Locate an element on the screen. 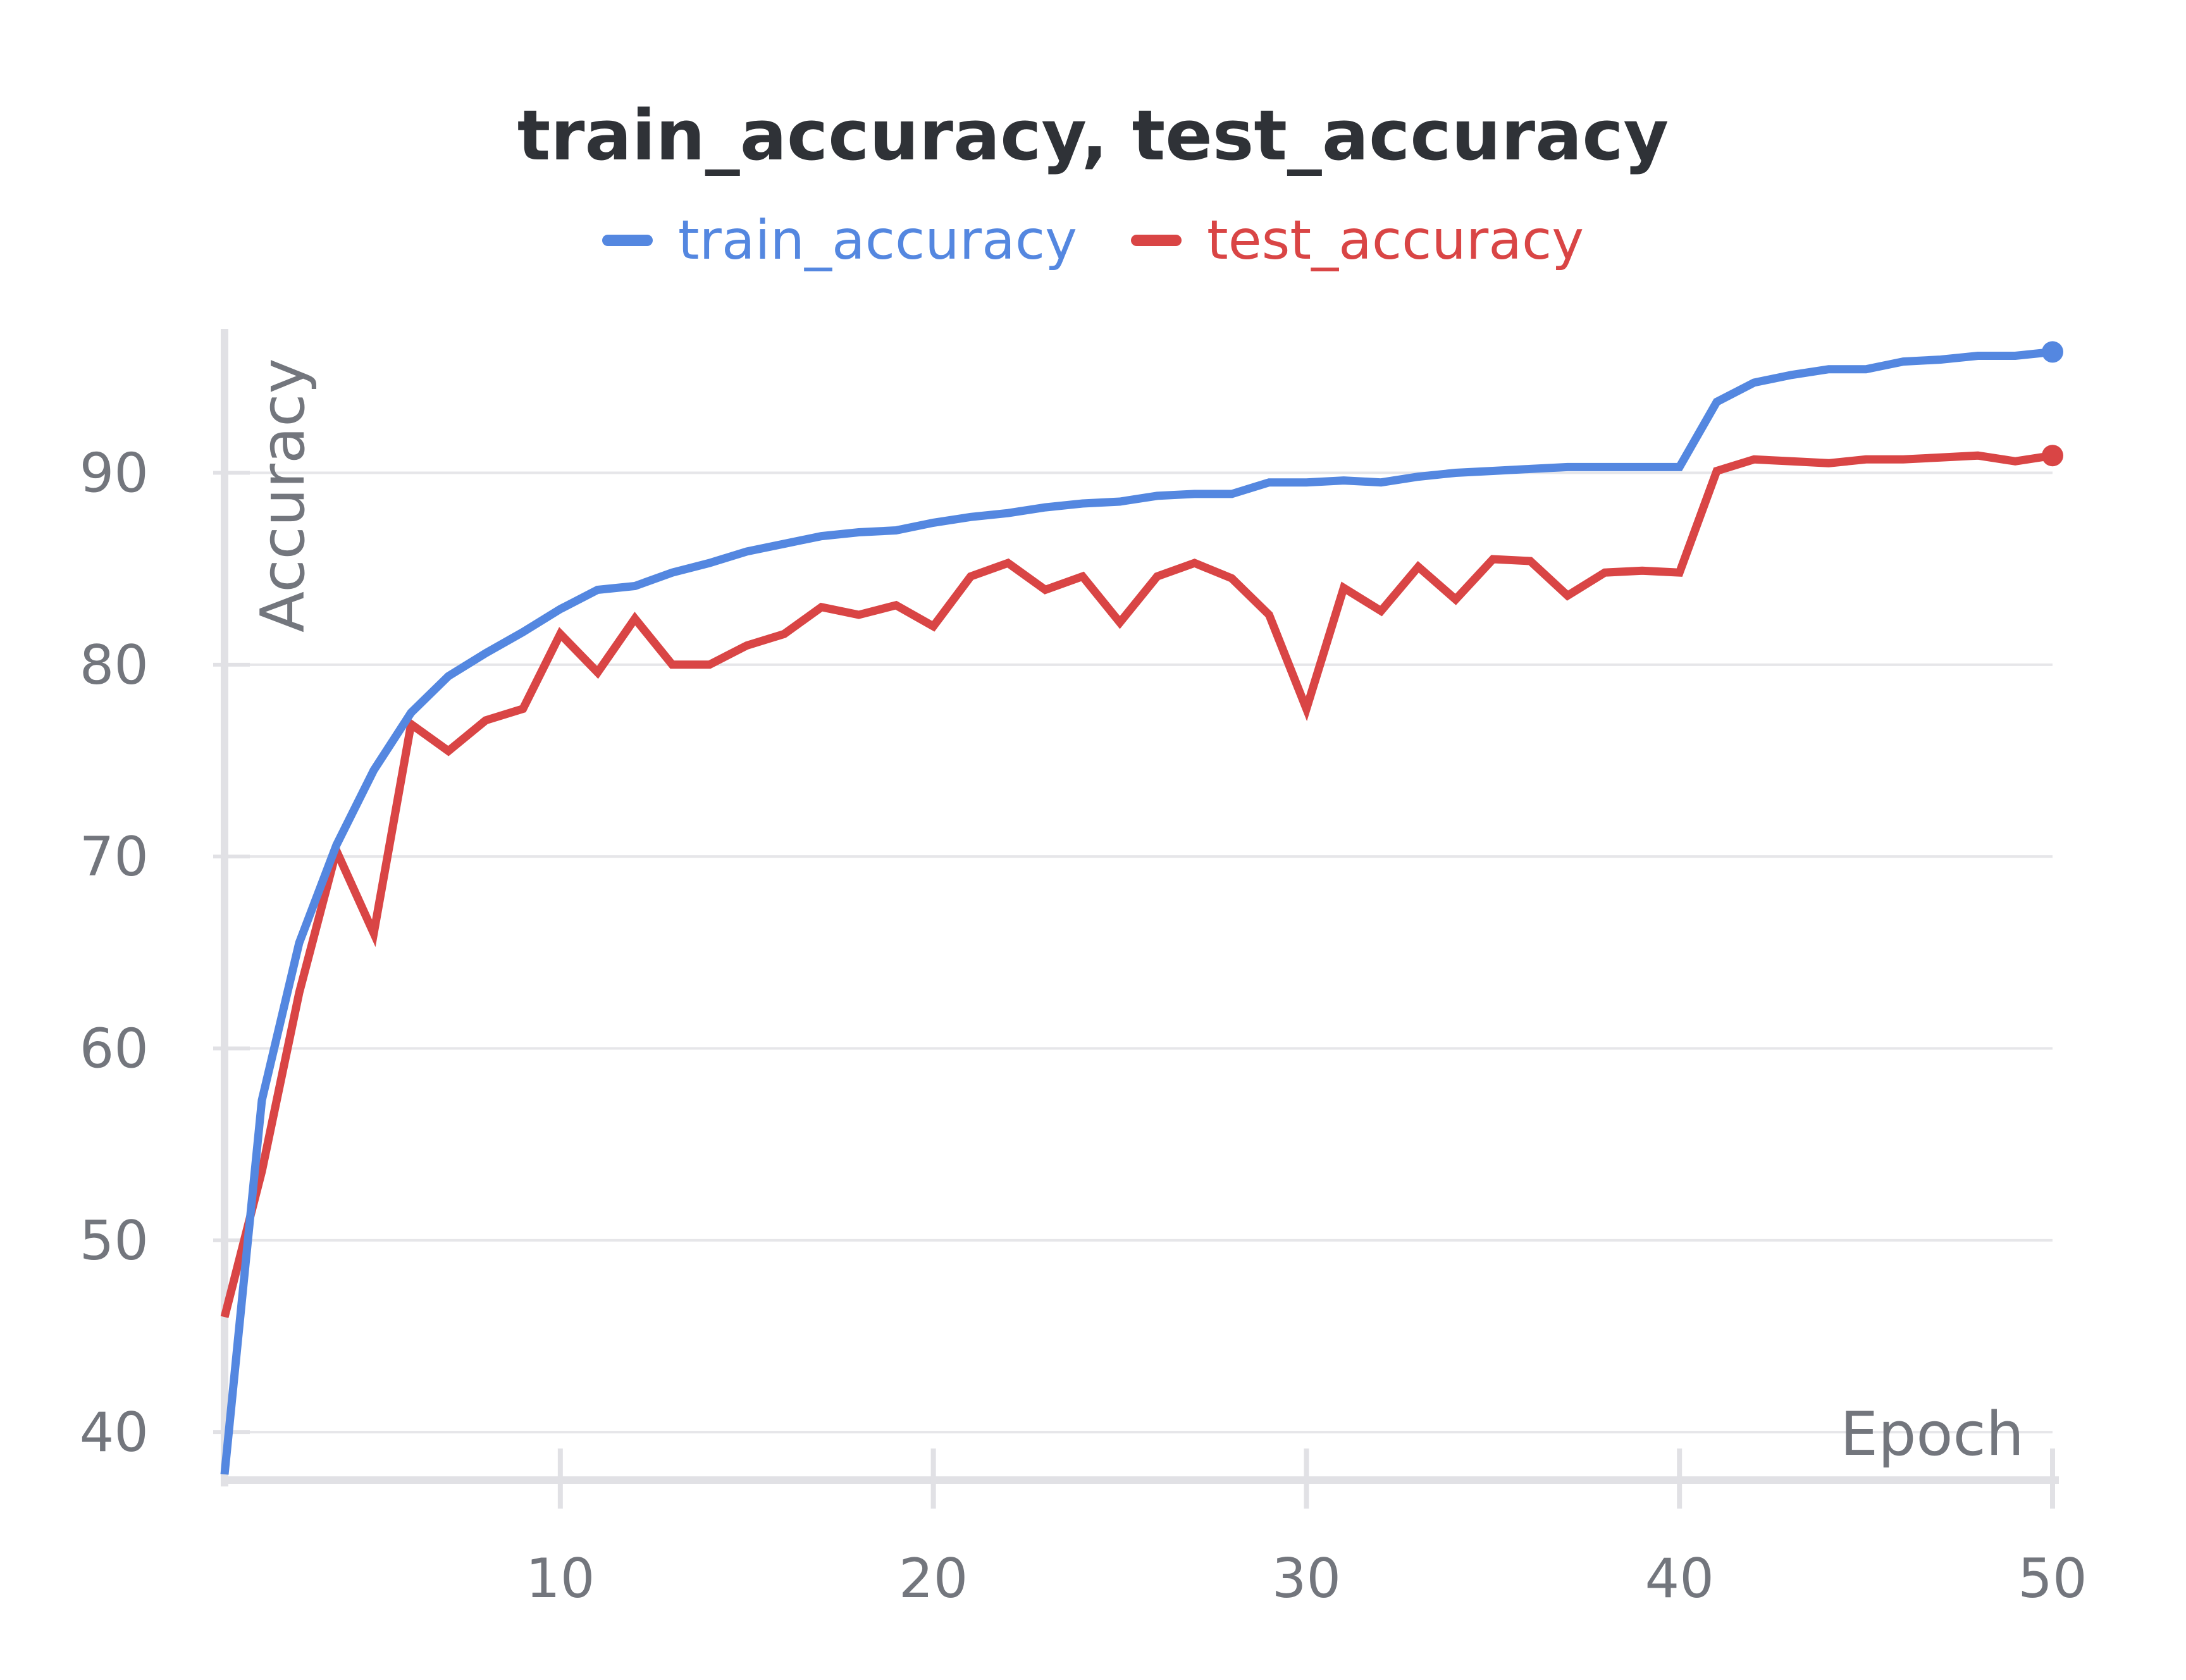  y-axis-label: Accuracy is located at coordinates (283, 495).